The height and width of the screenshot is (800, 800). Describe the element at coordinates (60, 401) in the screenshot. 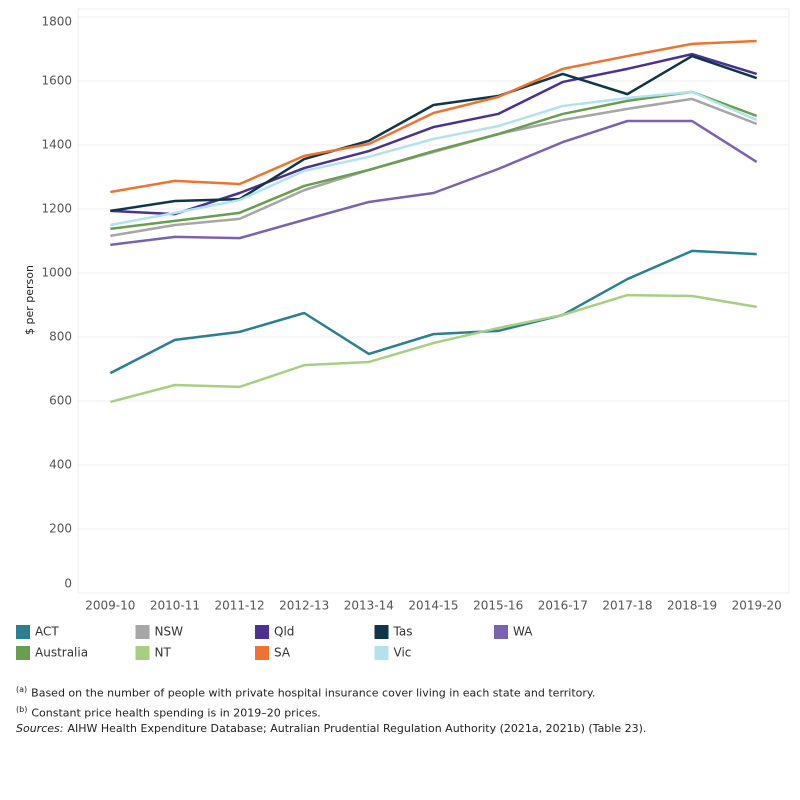

I see `y-tick-label: 600` at that location.